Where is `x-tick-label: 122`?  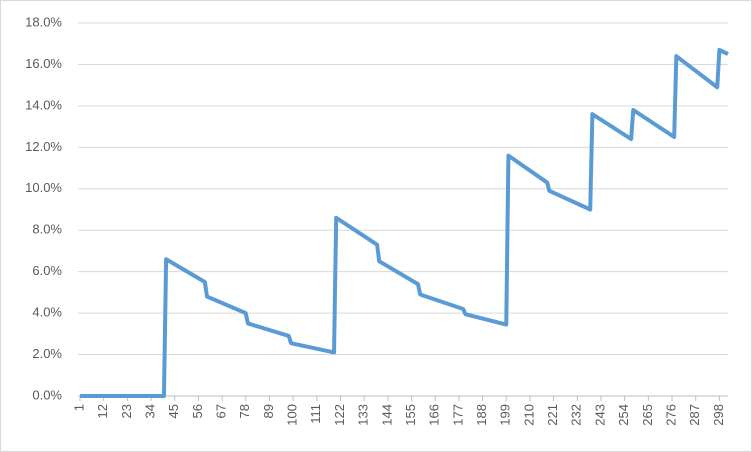
x-tick-label: 122 is located at coordinates (339, 415).